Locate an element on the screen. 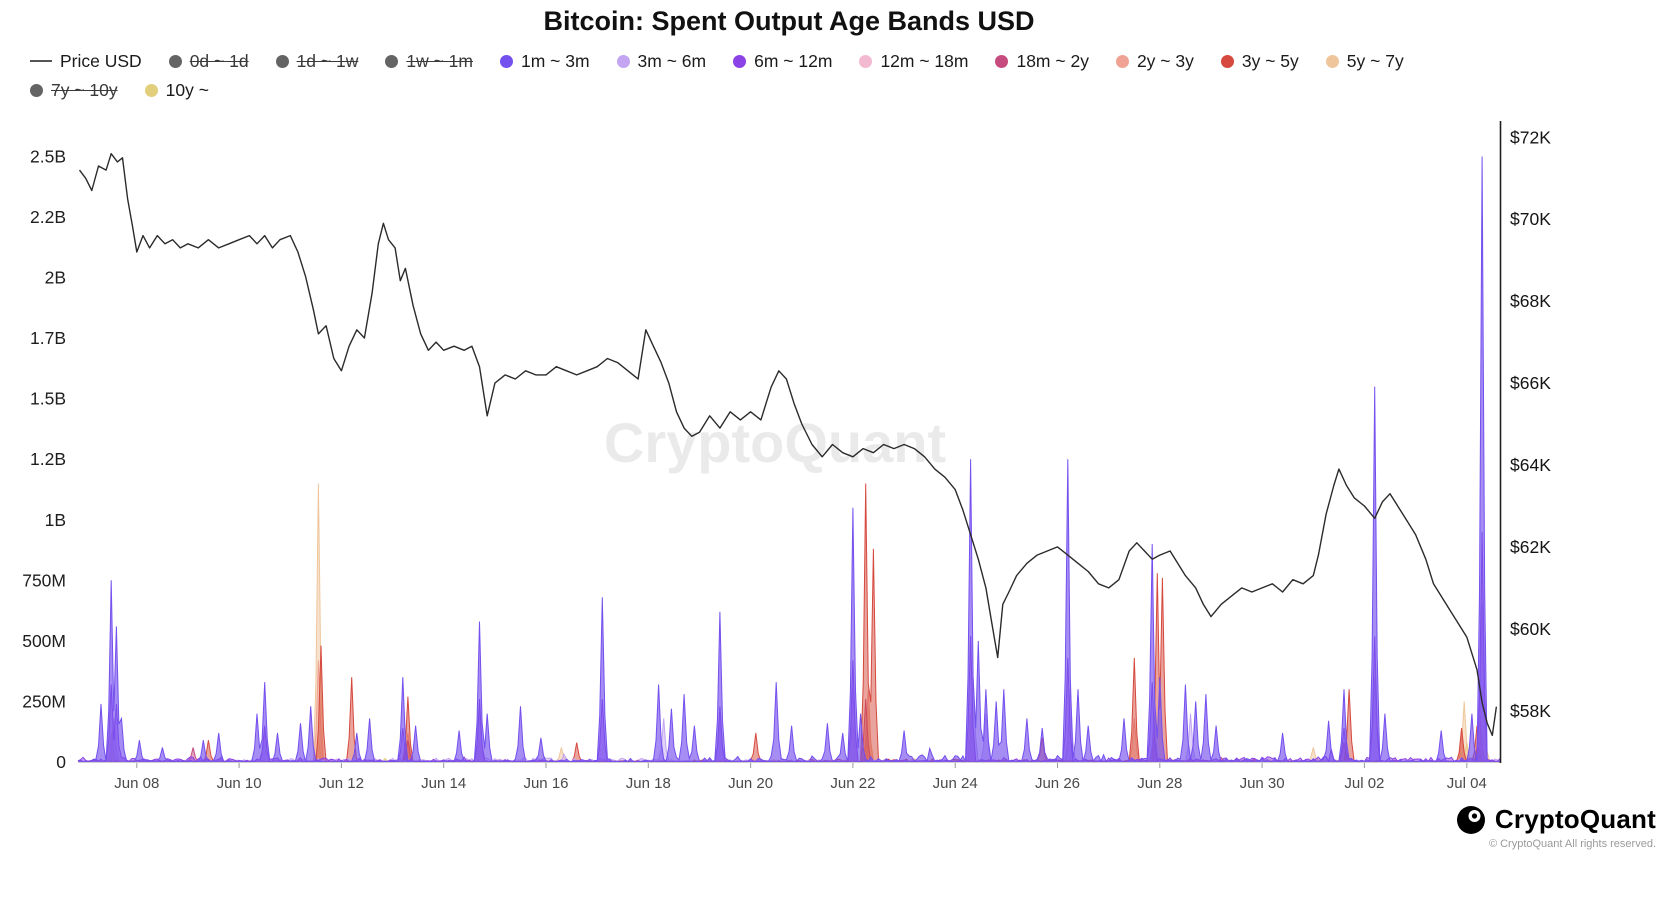 Image resolution: width=1672 pixels, height=908 pixels. legend-item-18m-2y: 18m ~ 2y is located at coordinates (1042, 61).